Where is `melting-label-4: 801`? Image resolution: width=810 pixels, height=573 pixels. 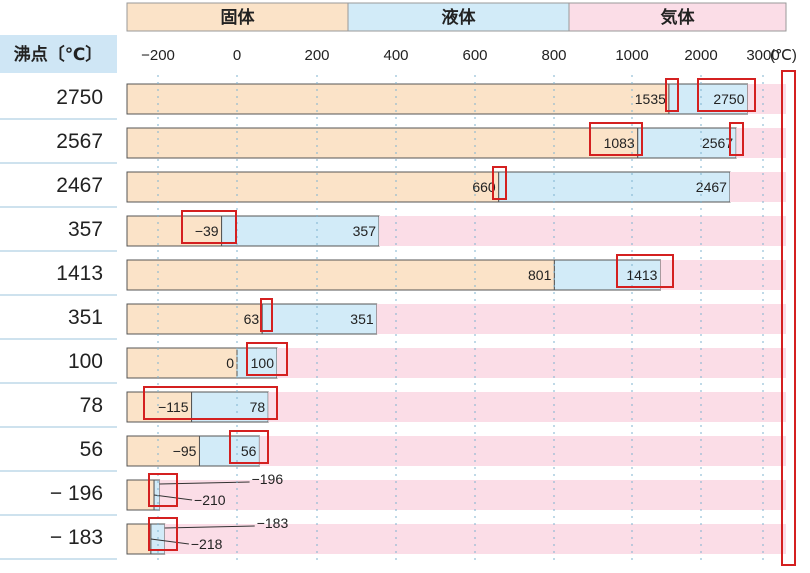
melting-label-4: 801 is located at coordinates (540, 275).